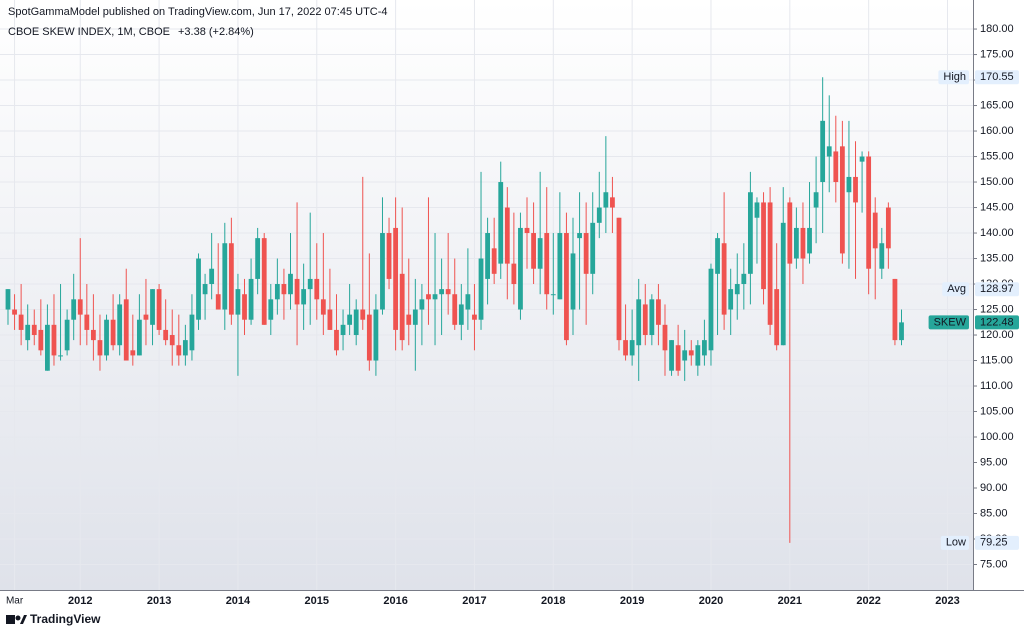 Image resolution: width=1024 pixels, height=634 pixels. I want to click on symbol-title: CBOE SKEW INDEX, 1M, CBOE, so click(89, 32).